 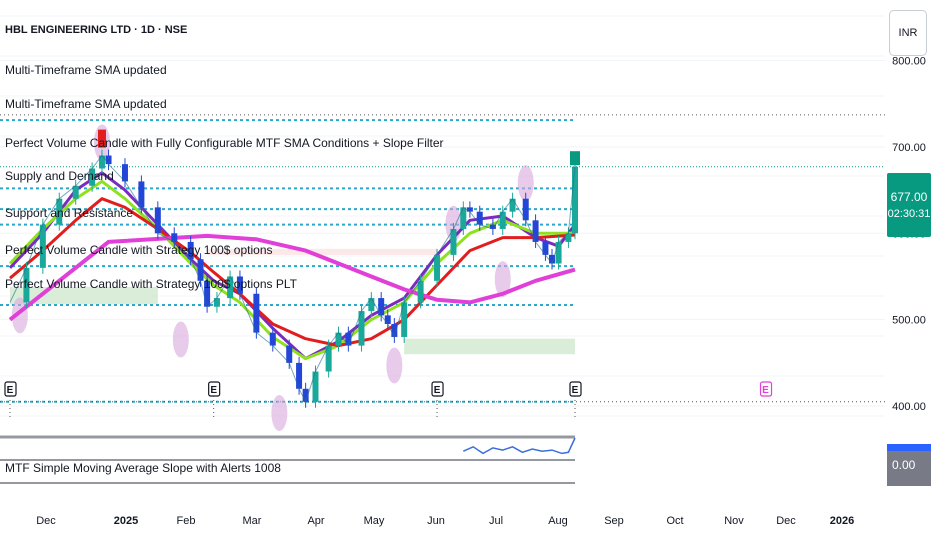 What do you see at coordinates (46, 521) in the screenshot?
I see `x-tick-label-0: Dec` at bounding box center [46, 521].